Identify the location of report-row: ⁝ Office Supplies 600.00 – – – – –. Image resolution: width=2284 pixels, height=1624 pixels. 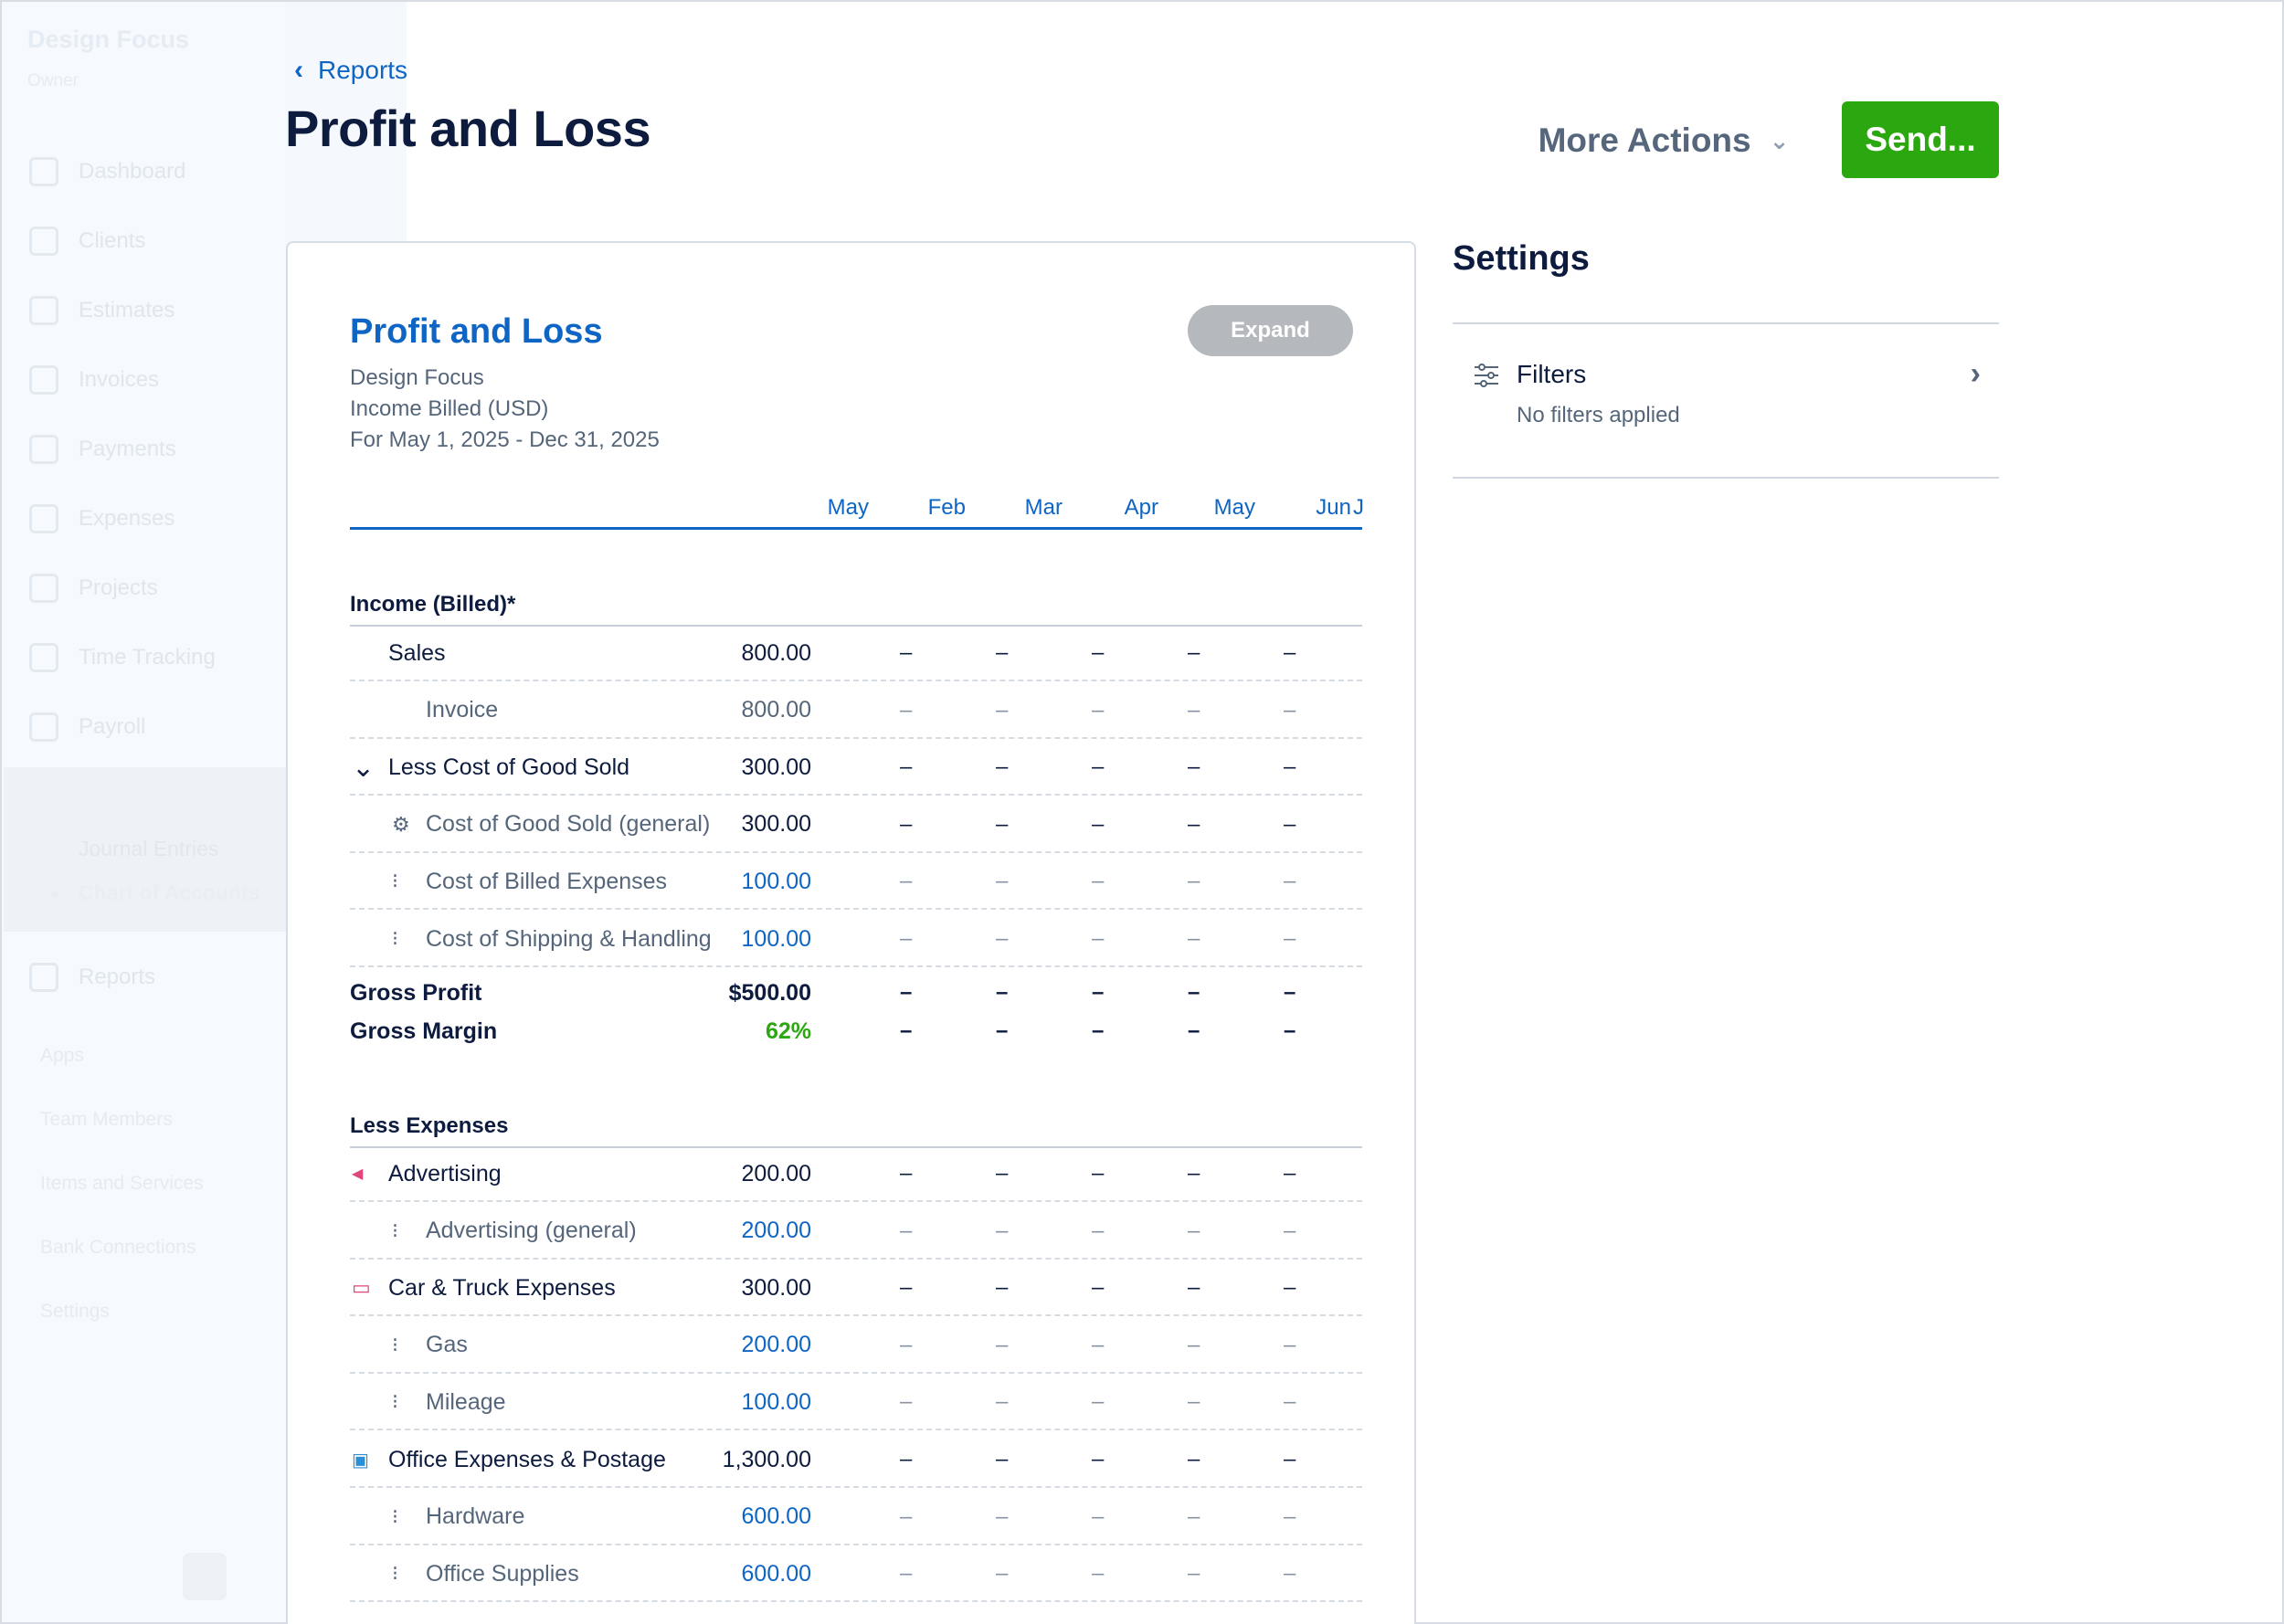
(856, 1574).